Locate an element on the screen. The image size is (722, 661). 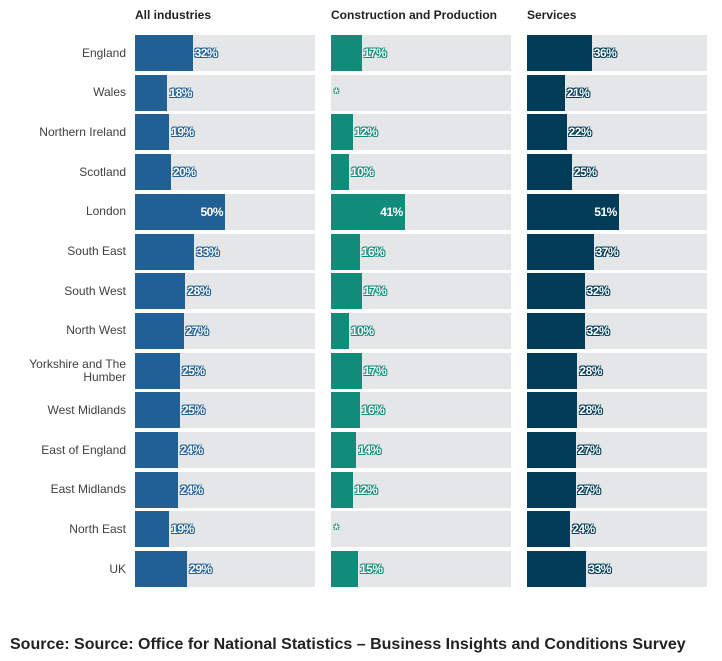
bar-track: 10% is located at coordinates (421, 330).